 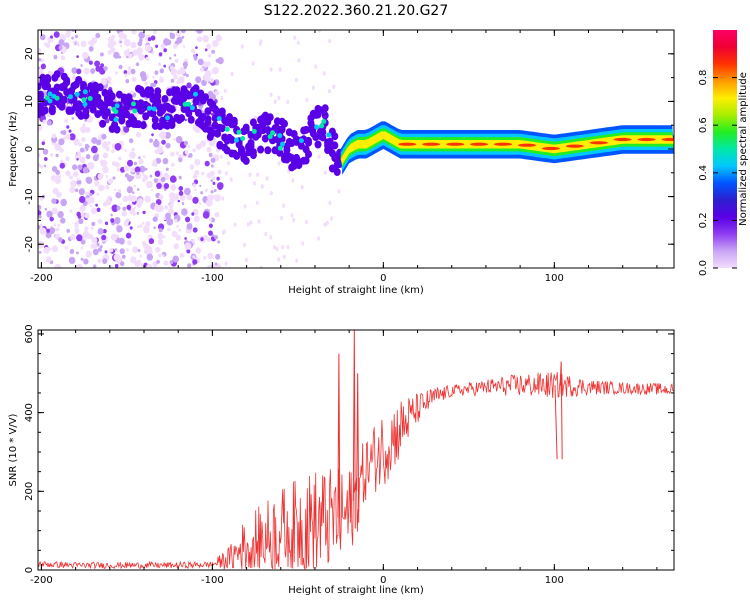 What do you see at coordinates (703, 268) in the screenshot?
I see `colorbar-tick-label: 0.0` at bounding box center [703, 268].